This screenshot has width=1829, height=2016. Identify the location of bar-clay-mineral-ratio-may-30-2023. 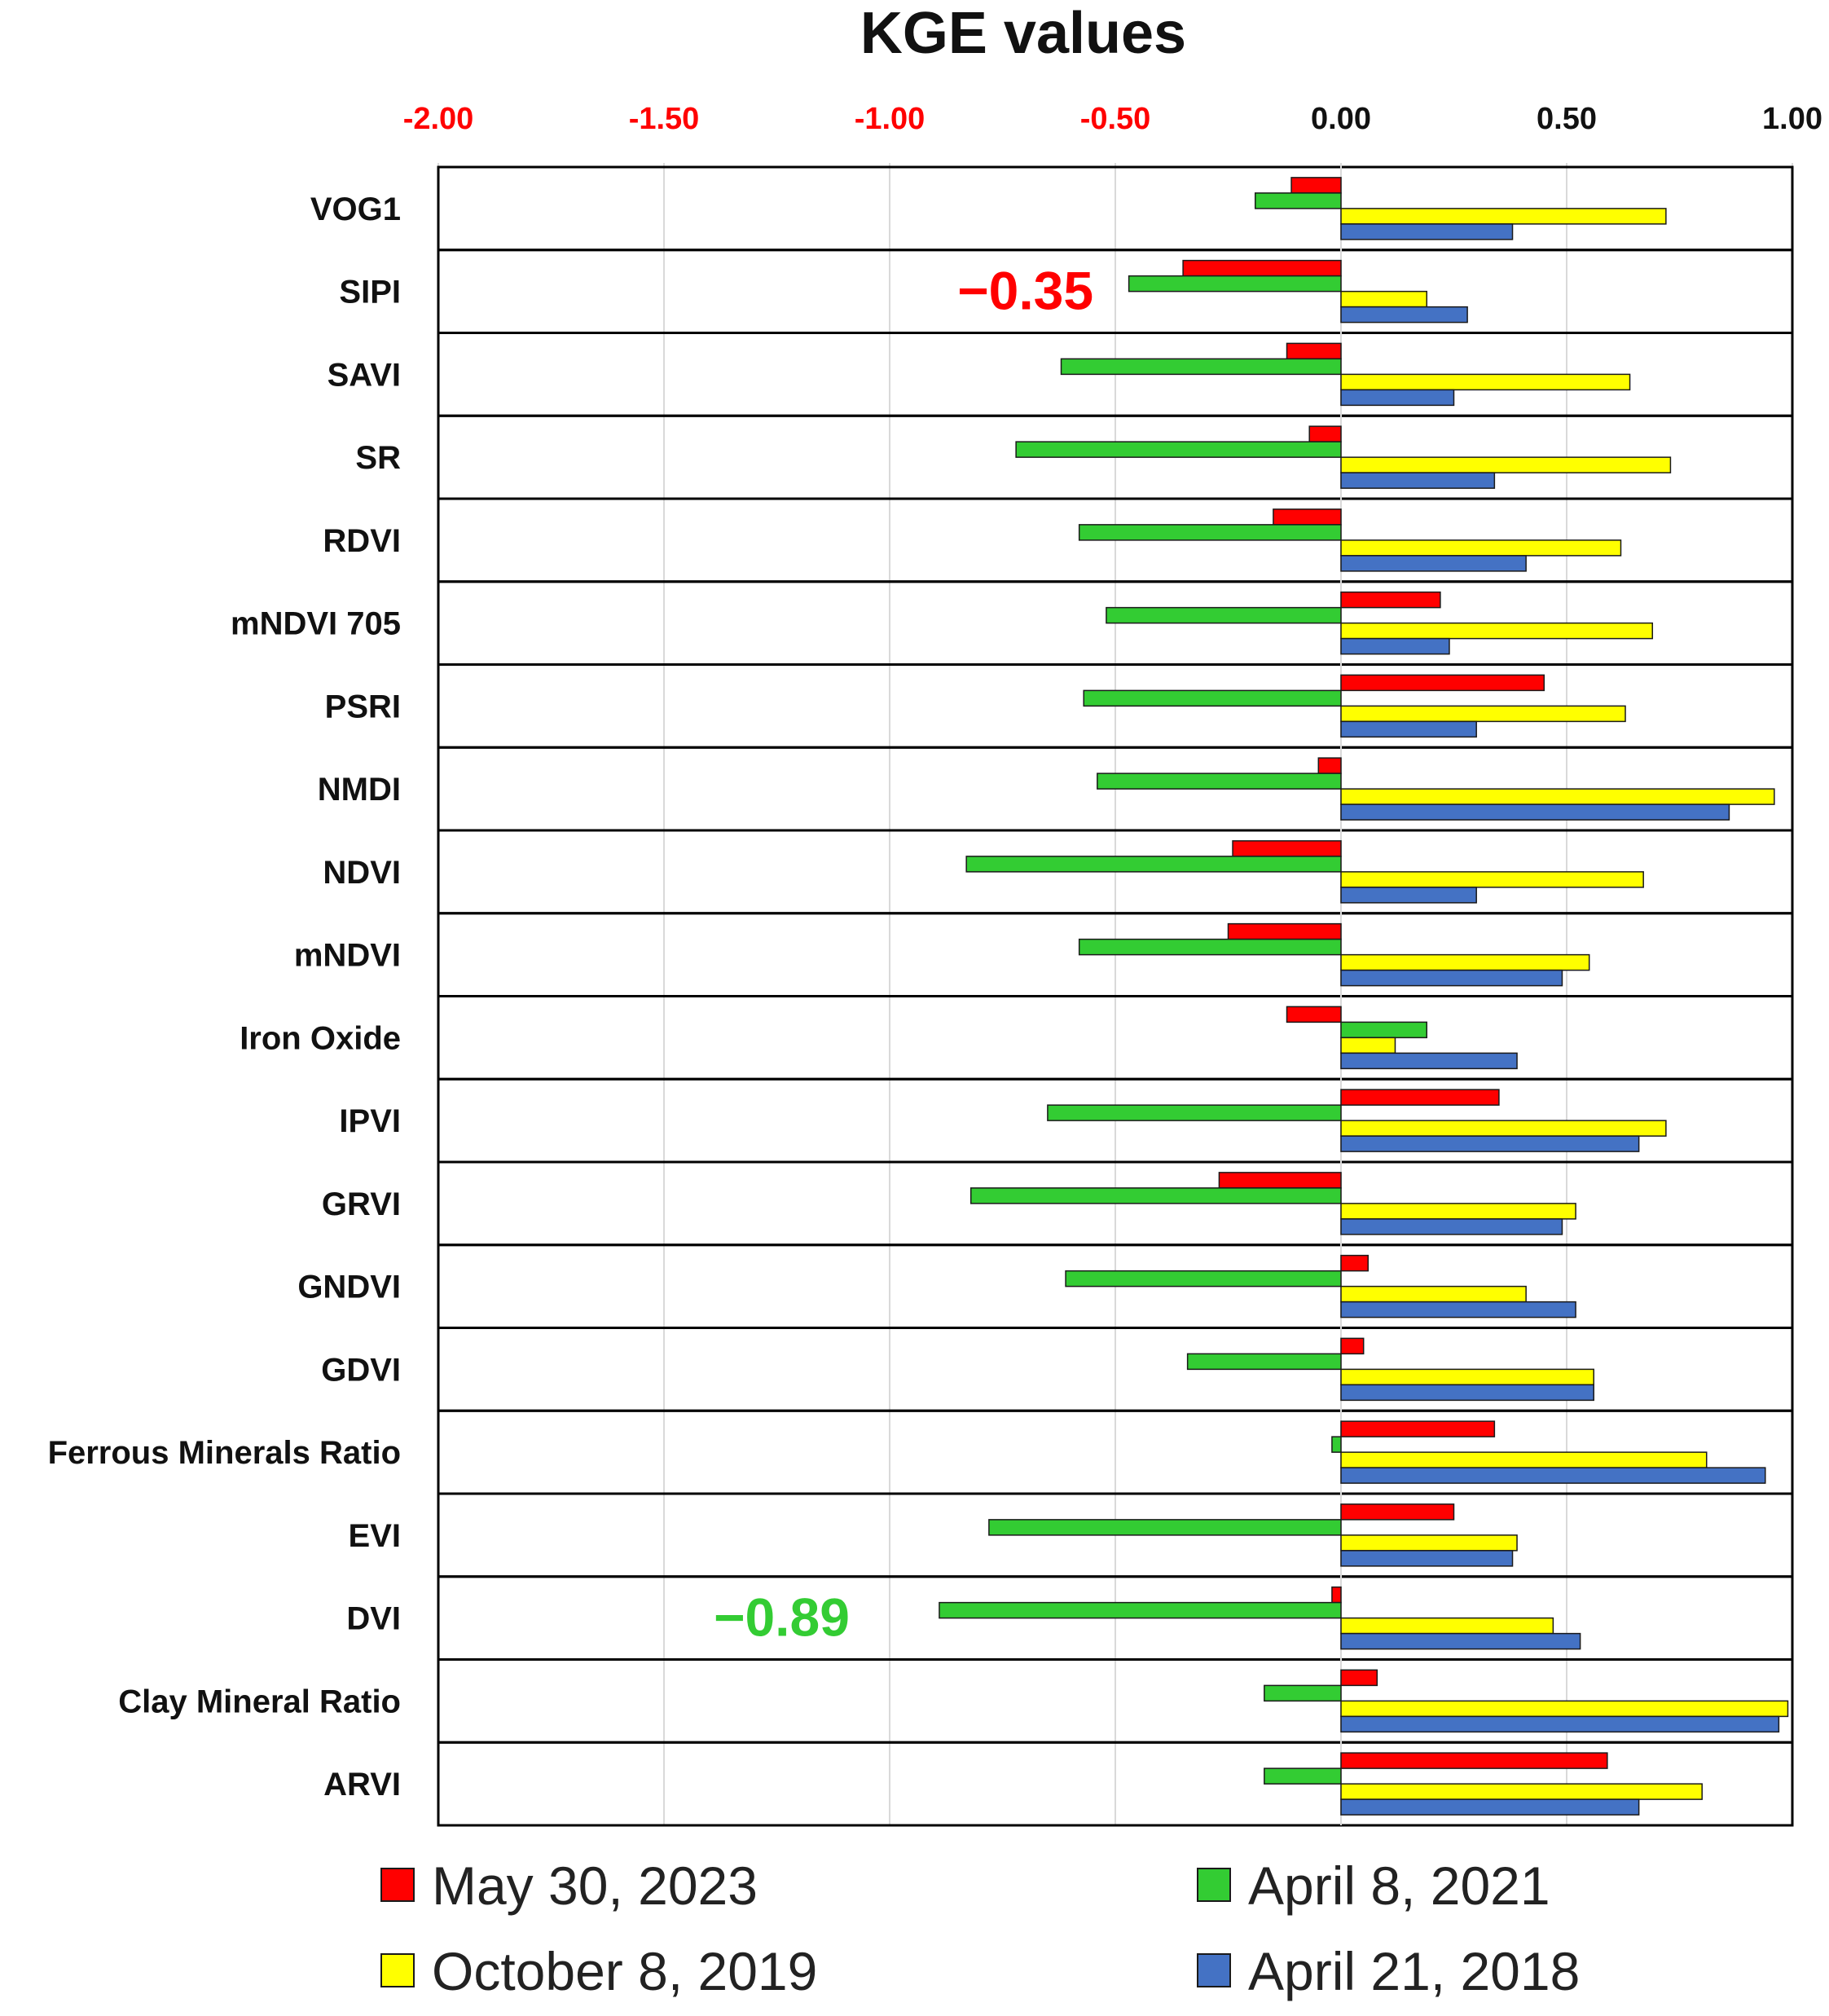
(1359, 1678).